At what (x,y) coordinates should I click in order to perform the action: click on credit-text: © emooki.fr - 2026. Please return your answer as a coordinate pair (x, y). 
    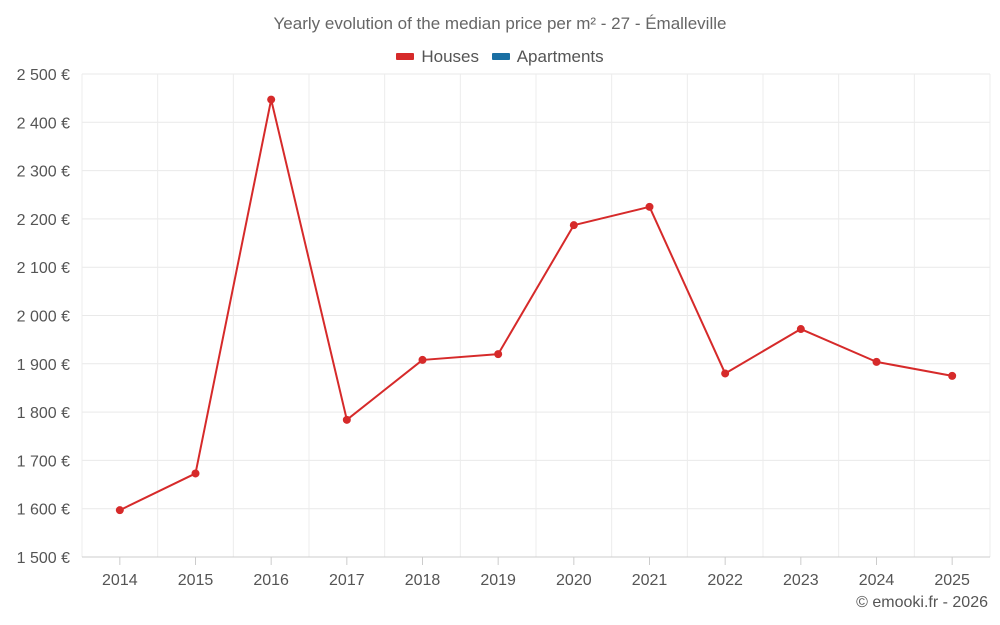
    Looking at the image, I should click on (922, 602).